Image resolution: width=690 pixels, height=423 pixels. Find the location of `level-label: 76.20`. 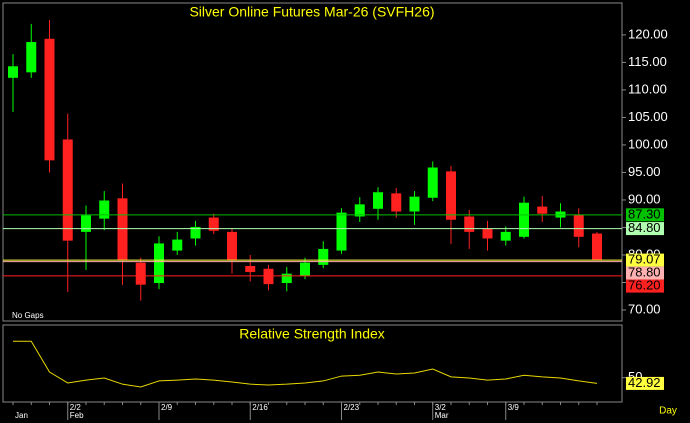

level-label: 76.20 is located at coordinates (644, 285).